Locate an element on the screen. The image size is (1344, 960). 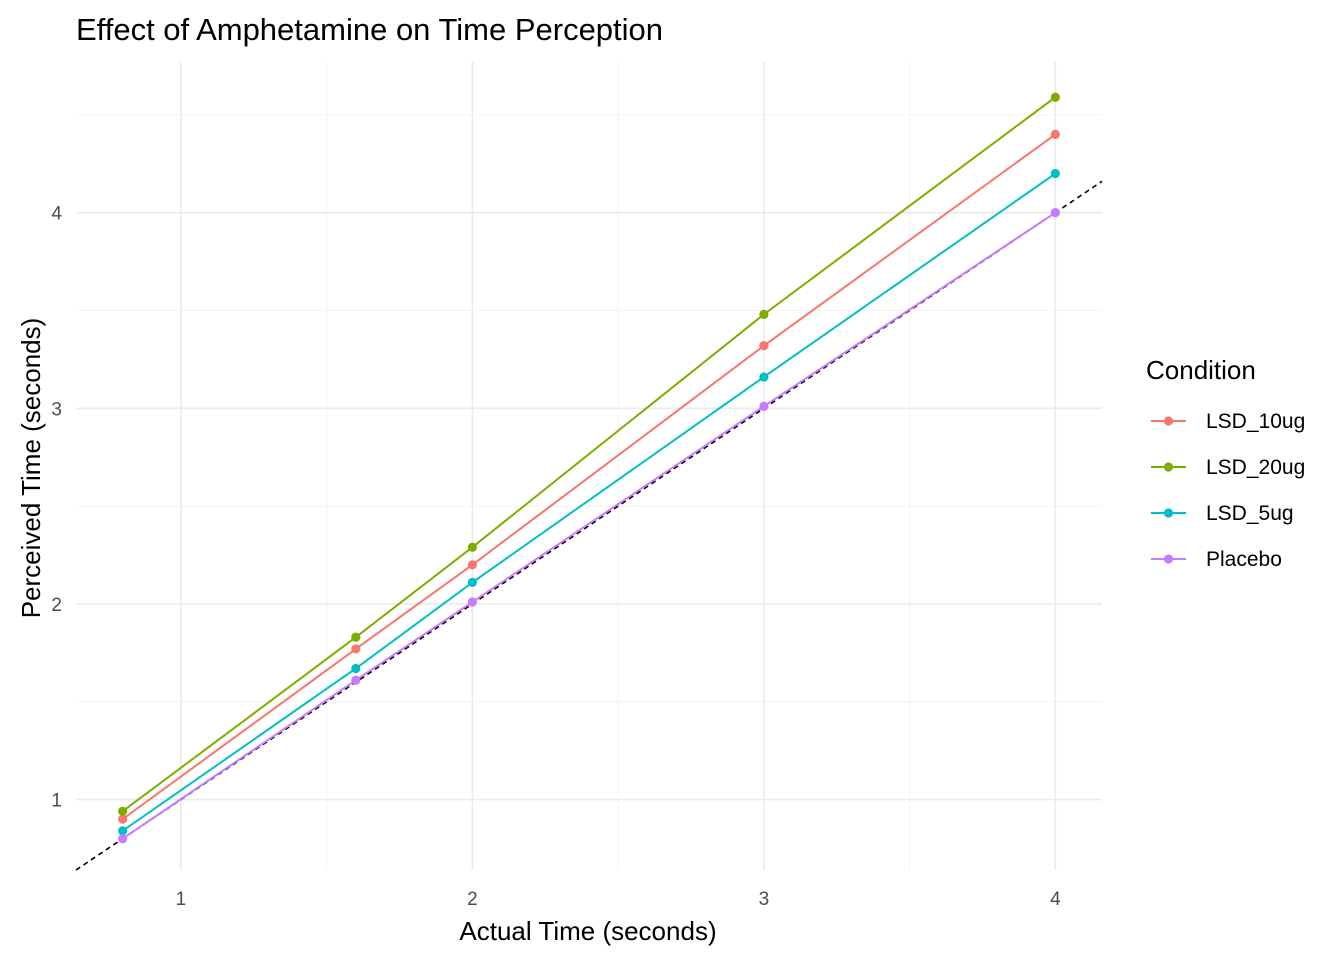
legend-item-lsd-10ug: LSD_10ug is located at coordinates (1228, 421).